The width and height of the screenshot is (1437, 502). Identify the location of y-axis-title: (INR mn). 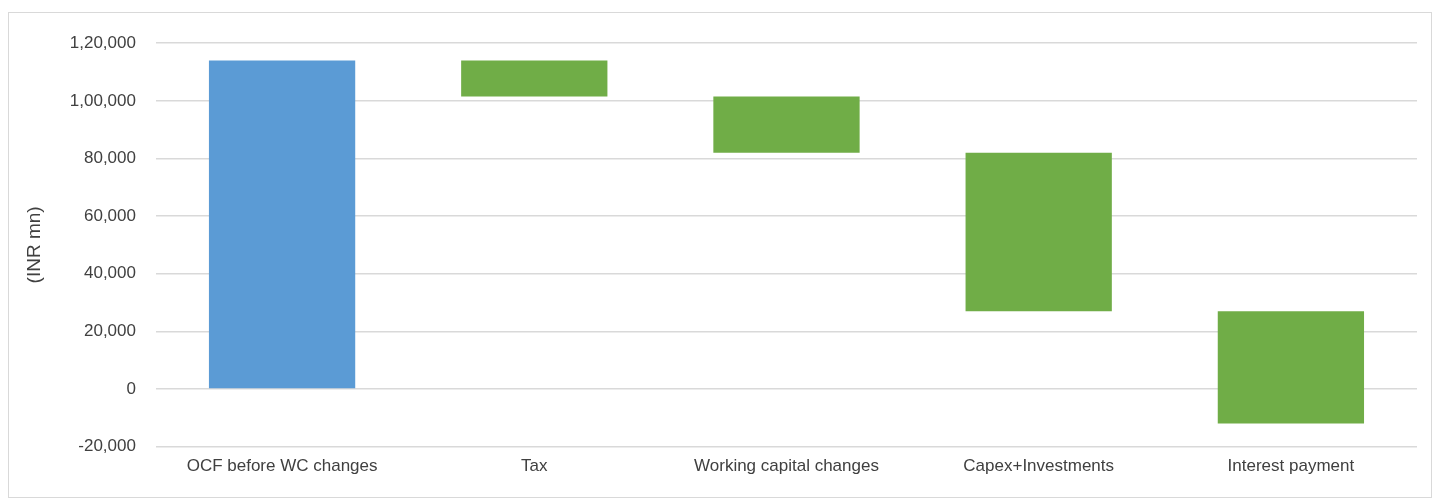
(33, 245).